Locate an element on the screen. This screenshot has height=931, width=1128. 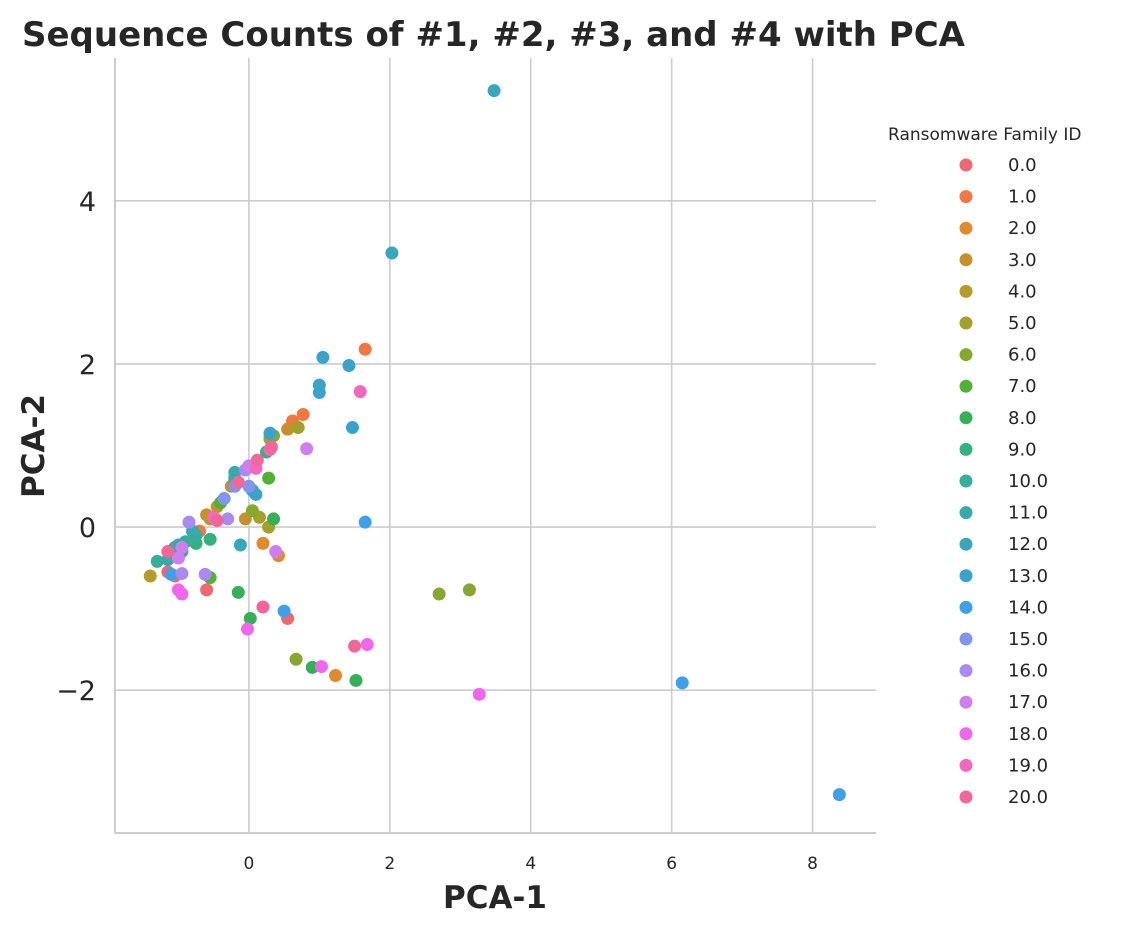
legend-entry-label: 1.0 is located at coordinates (1022, 197).